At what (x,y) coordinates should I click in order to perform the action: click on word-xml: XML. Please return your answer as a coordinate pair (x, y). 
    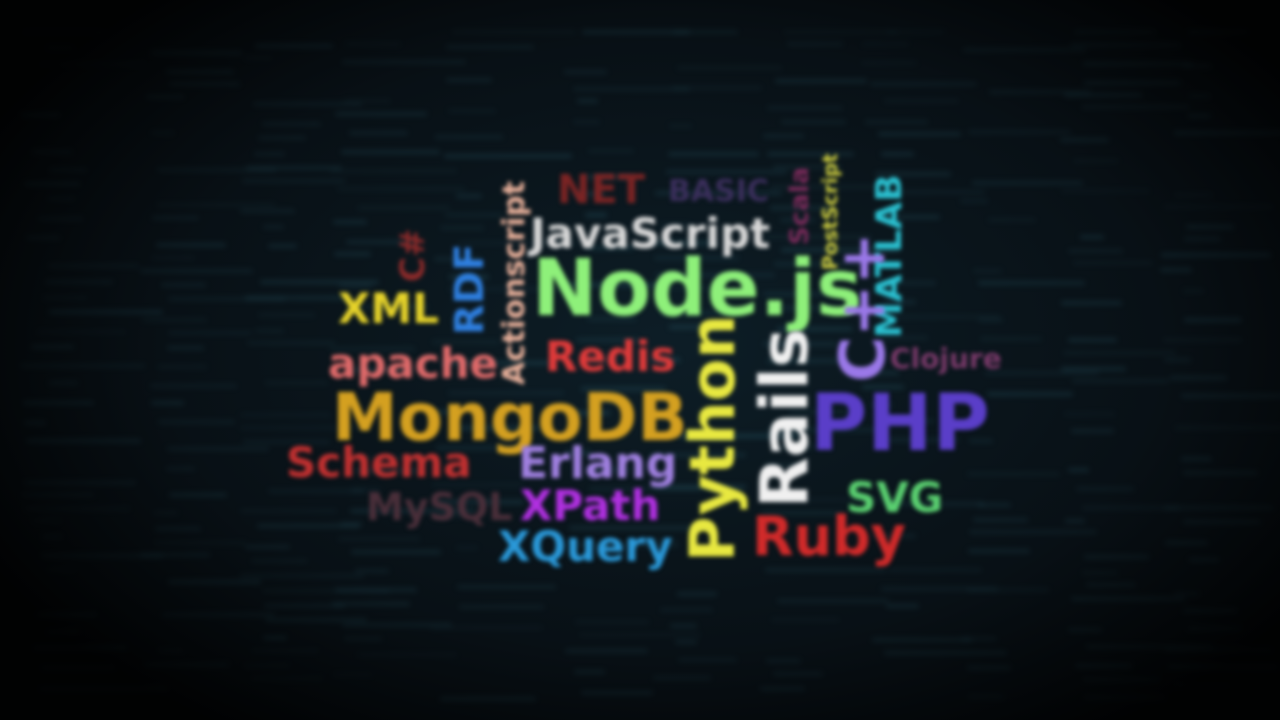
    Looking at the image, I should click on (388, 308).